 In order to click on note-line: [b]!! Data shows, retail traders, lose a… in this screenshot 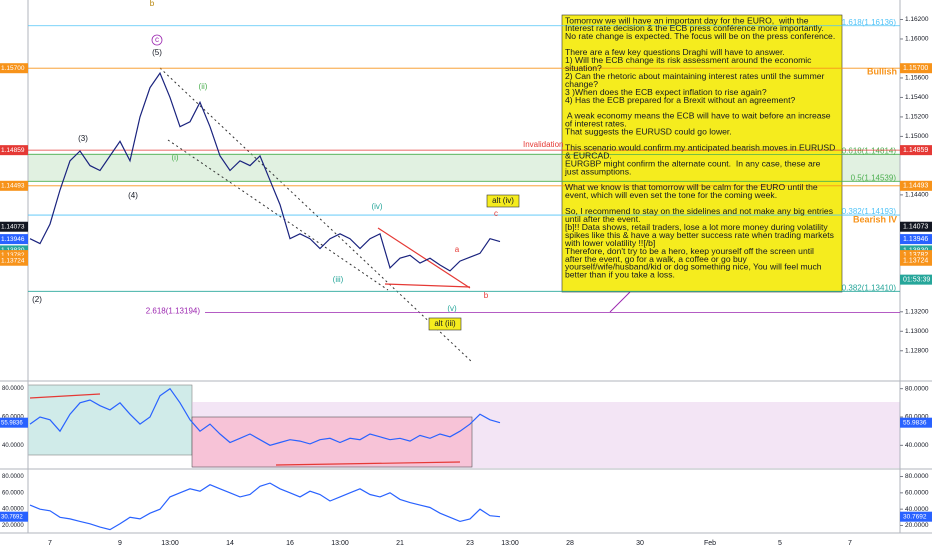, I will do `click(696, 227)`.